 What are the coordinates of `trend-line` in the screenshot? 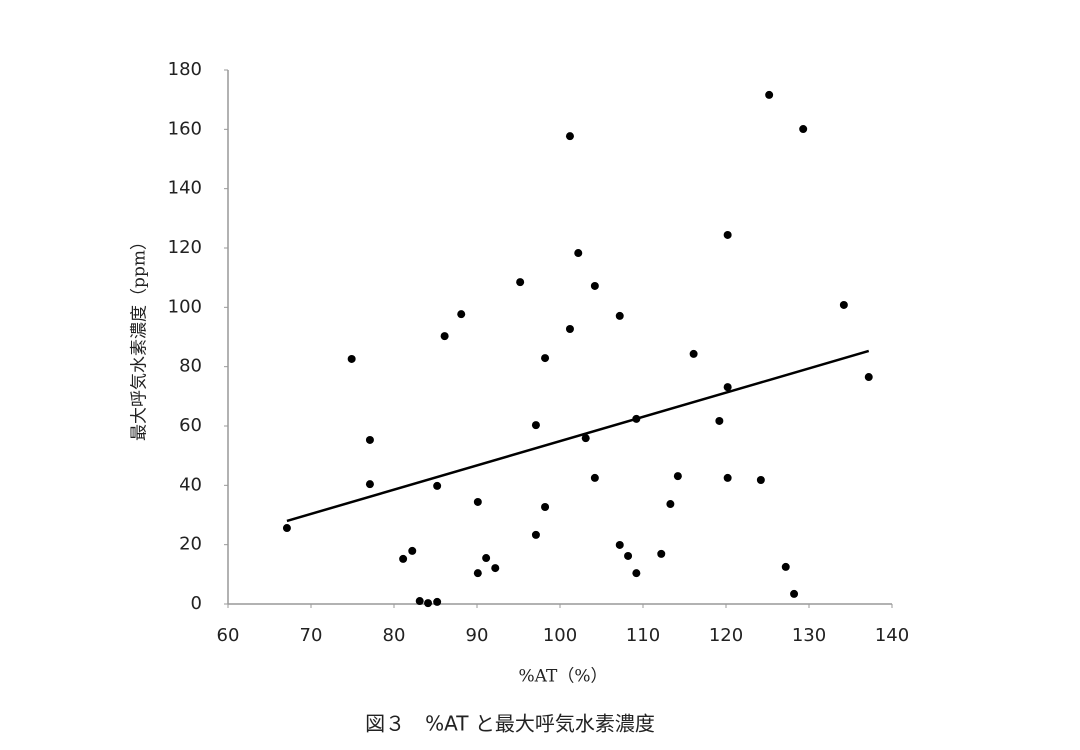 It's located at (578, 436).